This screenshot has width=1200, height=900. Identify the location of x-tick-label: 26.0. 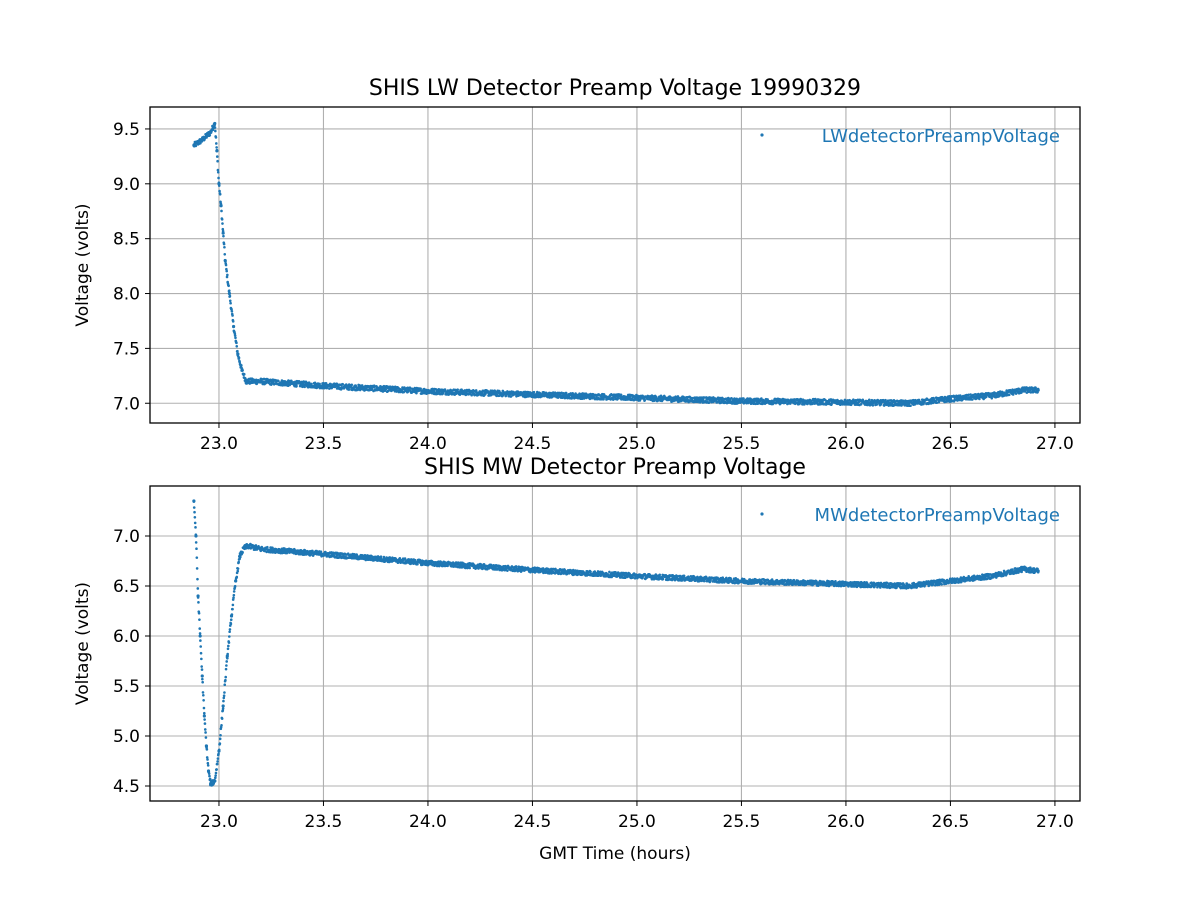
(846, 444).